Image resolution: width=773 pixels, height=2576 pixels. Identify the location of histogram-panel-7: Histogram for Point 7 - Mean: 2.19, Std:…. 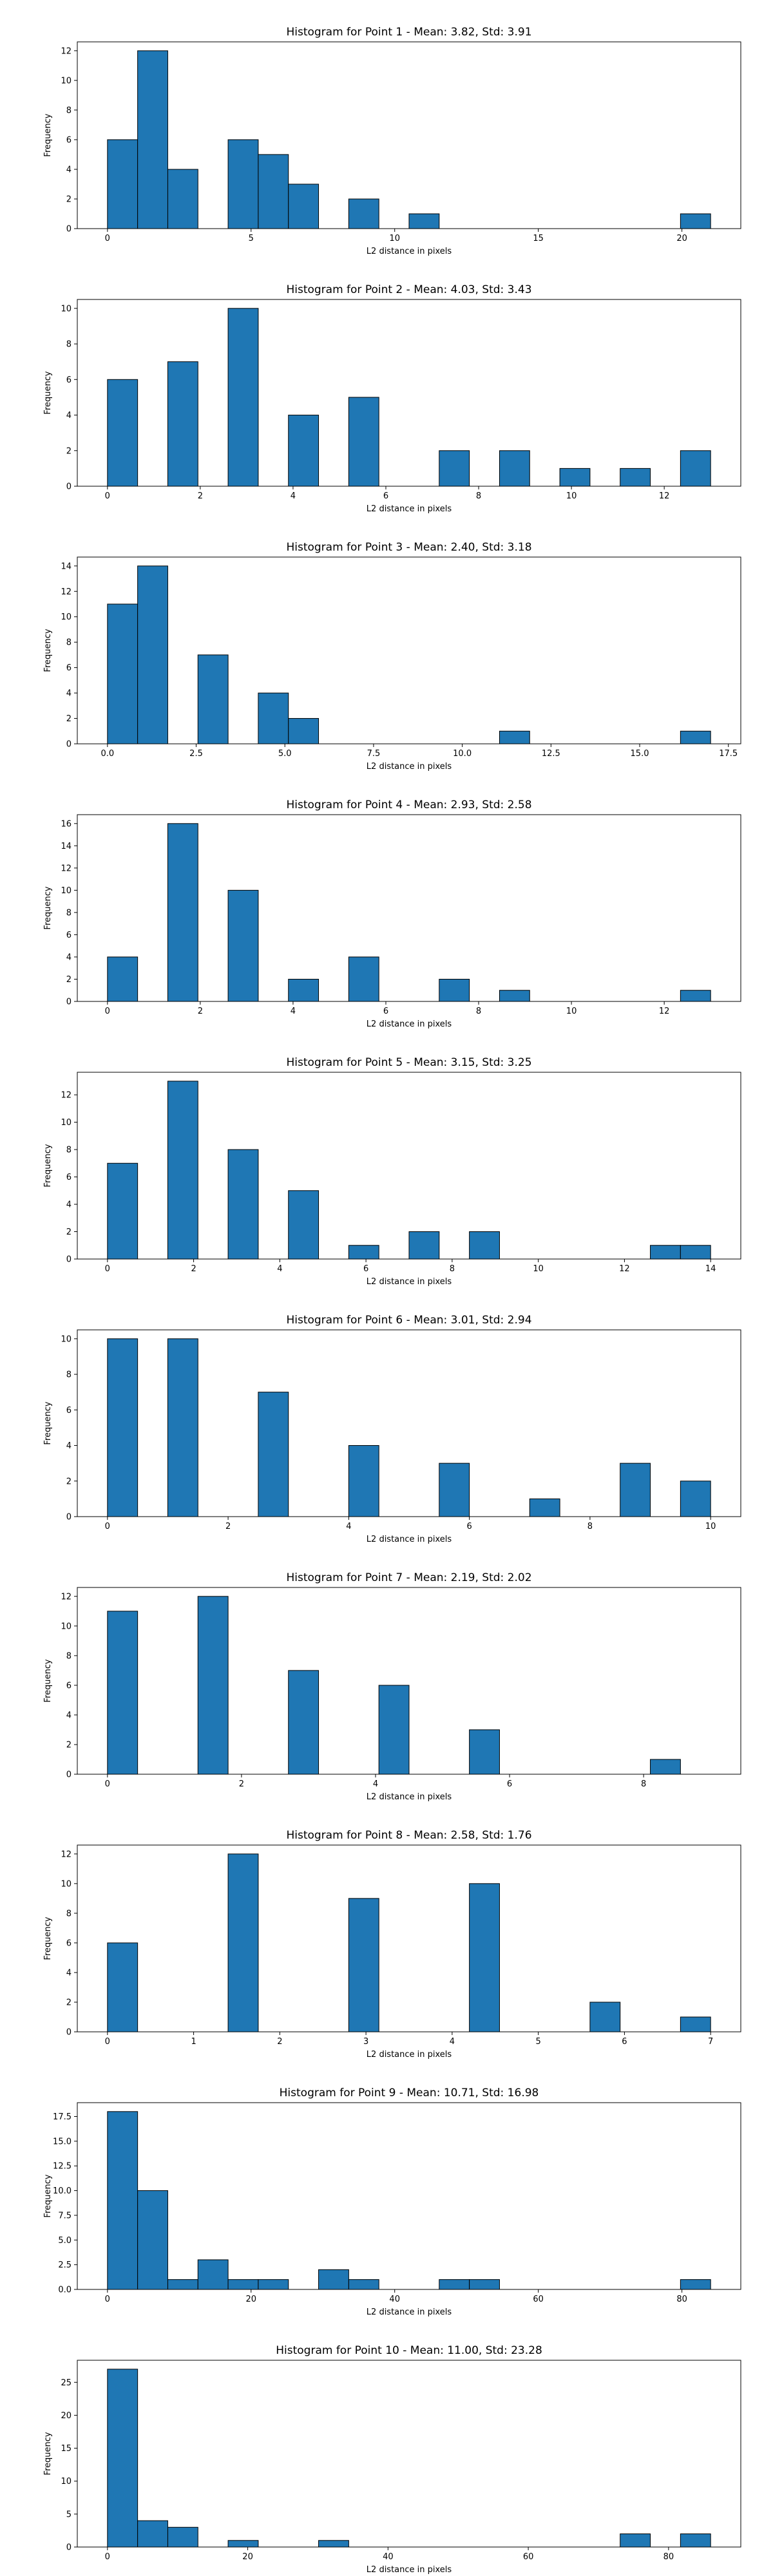
(392, 1686).